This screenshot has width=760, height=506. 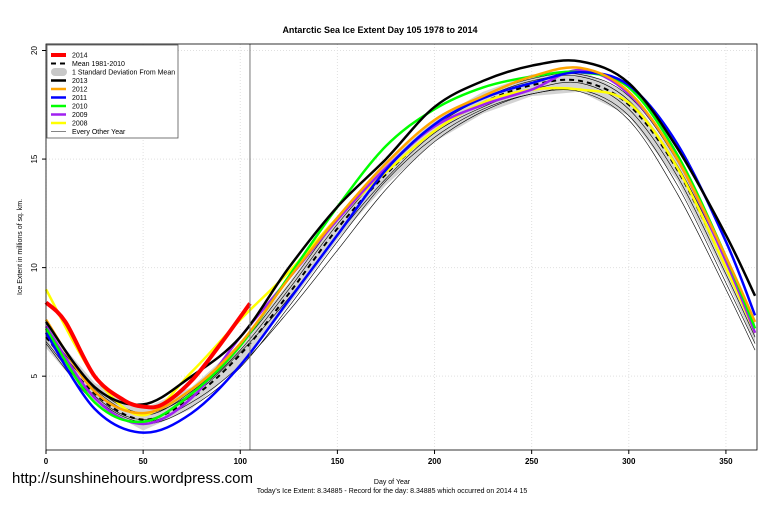 I want to click on x-tick-label: 350, so click(x=726, y=461).